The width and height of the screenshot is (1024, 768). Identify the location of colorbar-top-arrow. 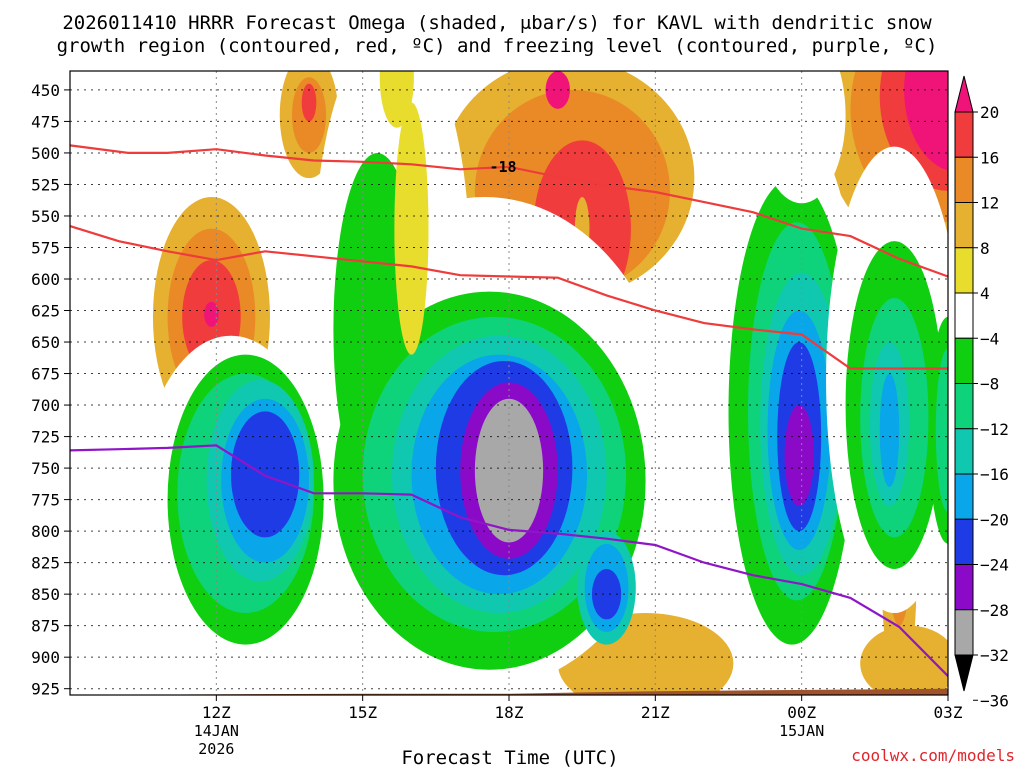
(964, 94).